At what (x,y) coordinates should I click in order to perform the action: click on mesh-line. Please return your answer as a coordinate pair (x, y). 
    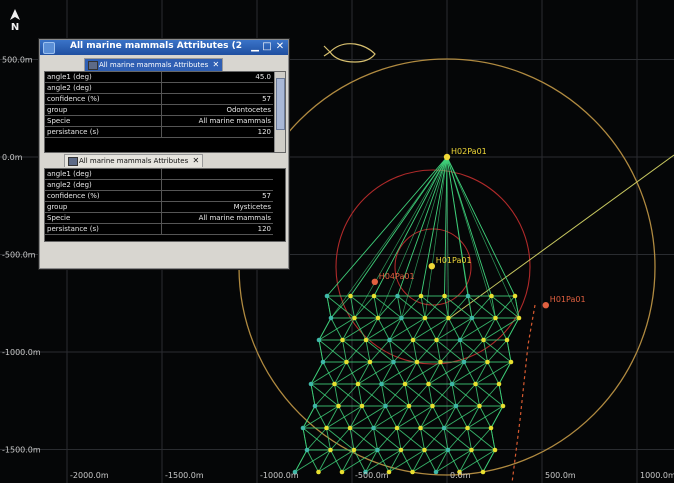
    Looking at the image, I should click on (423, 307).